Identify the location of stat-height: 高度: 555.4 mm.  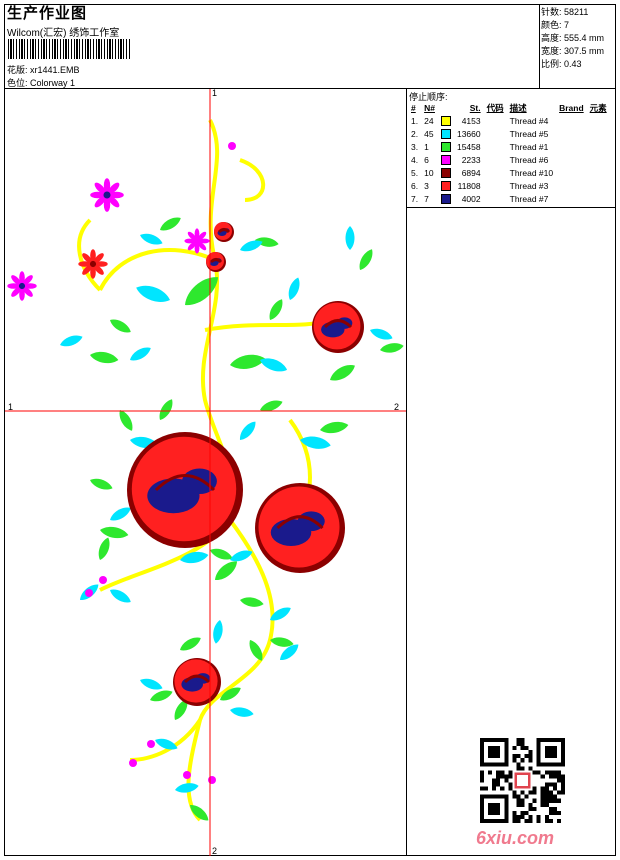
(573, 38).